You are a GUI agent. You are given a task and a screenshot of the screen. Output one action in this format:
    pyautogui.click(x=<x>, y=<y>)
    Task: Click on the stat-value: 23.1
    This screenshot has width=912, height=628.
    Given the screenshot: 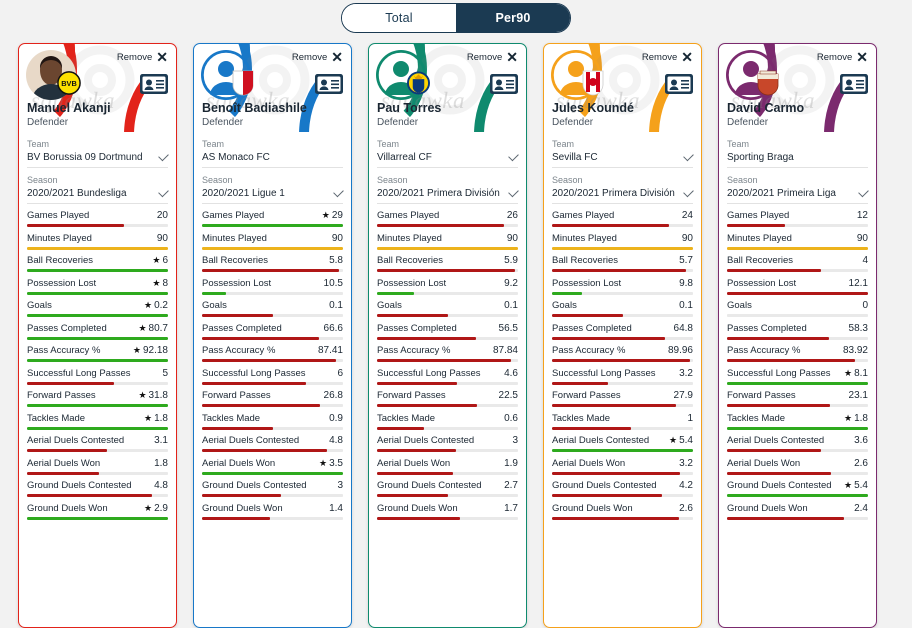 What is the action you would take?
    pyautogui.click(x=858, y=395)
    